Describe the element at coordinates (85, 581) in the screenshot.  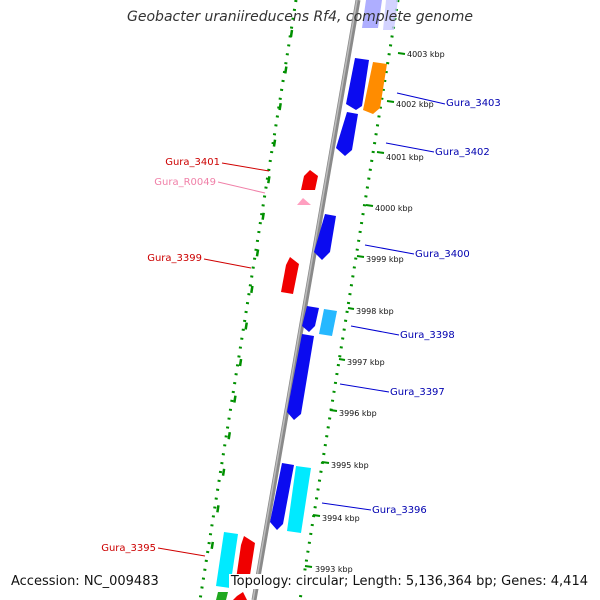
I see `accession-text: Accession: NC_009483` at that location.